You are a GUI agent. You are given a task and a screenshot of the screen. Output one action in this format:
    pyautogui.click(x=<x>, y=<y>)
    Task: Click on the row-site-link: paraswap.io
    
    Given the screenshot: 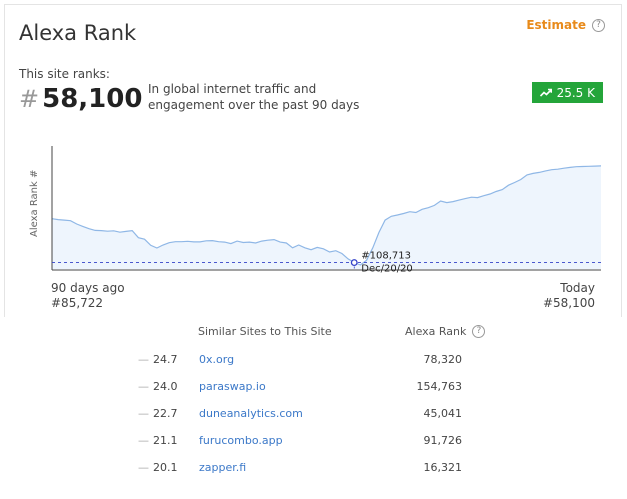 What is the action you would take?
    pyautogui.click(x=232, y=386)
    